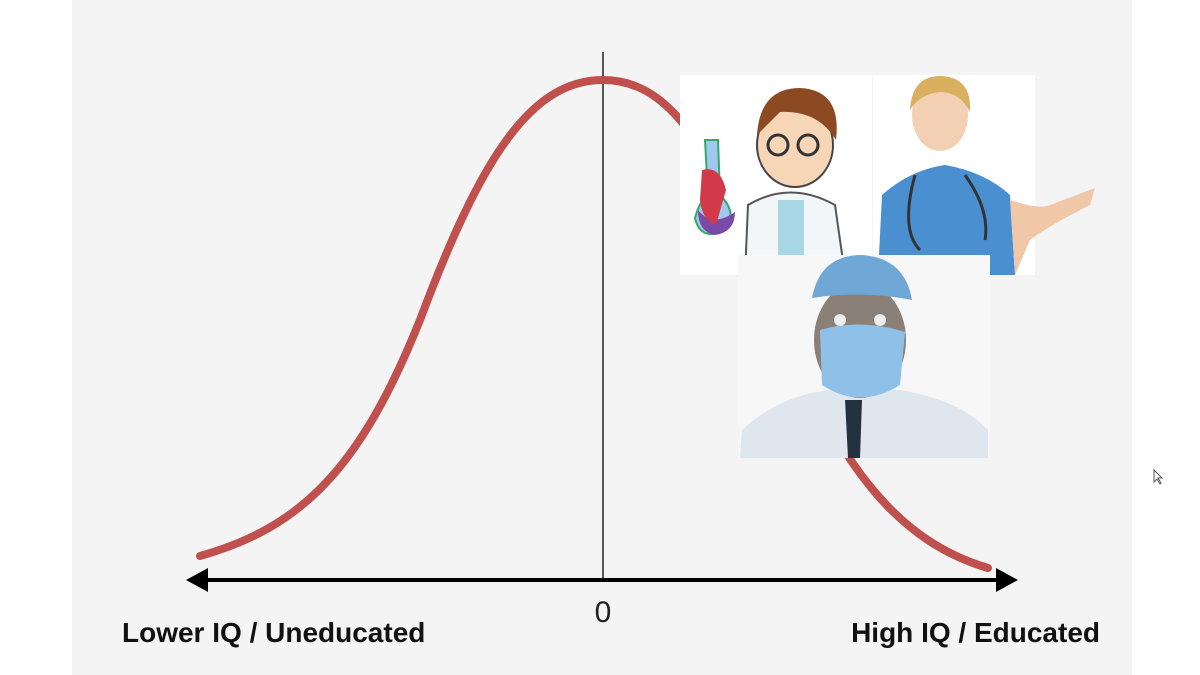 This screenshot has width=1200, height=675. I want to click on x-axis, so click(602, 580).